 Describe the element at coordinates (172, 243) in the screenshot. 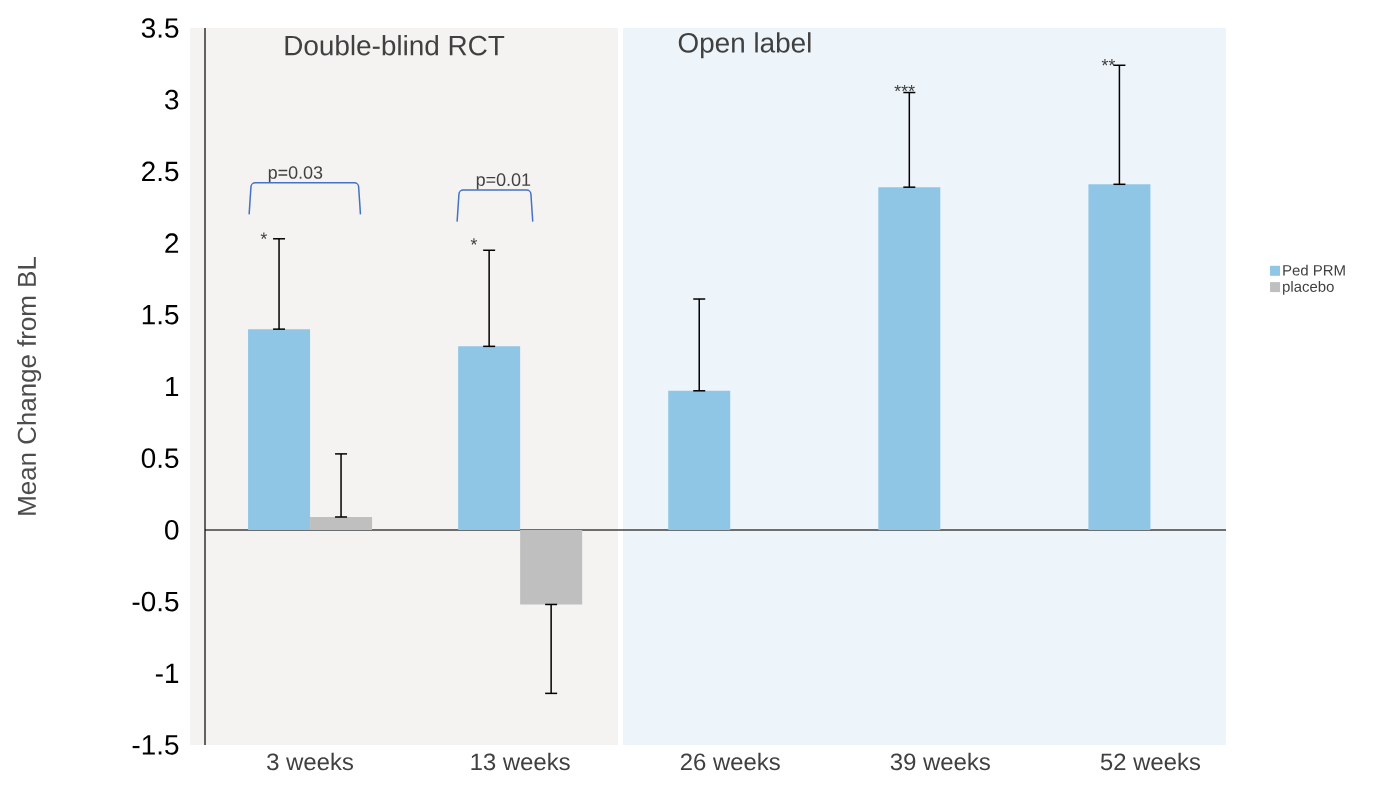

I see `y-tick-label: 2` at that location.